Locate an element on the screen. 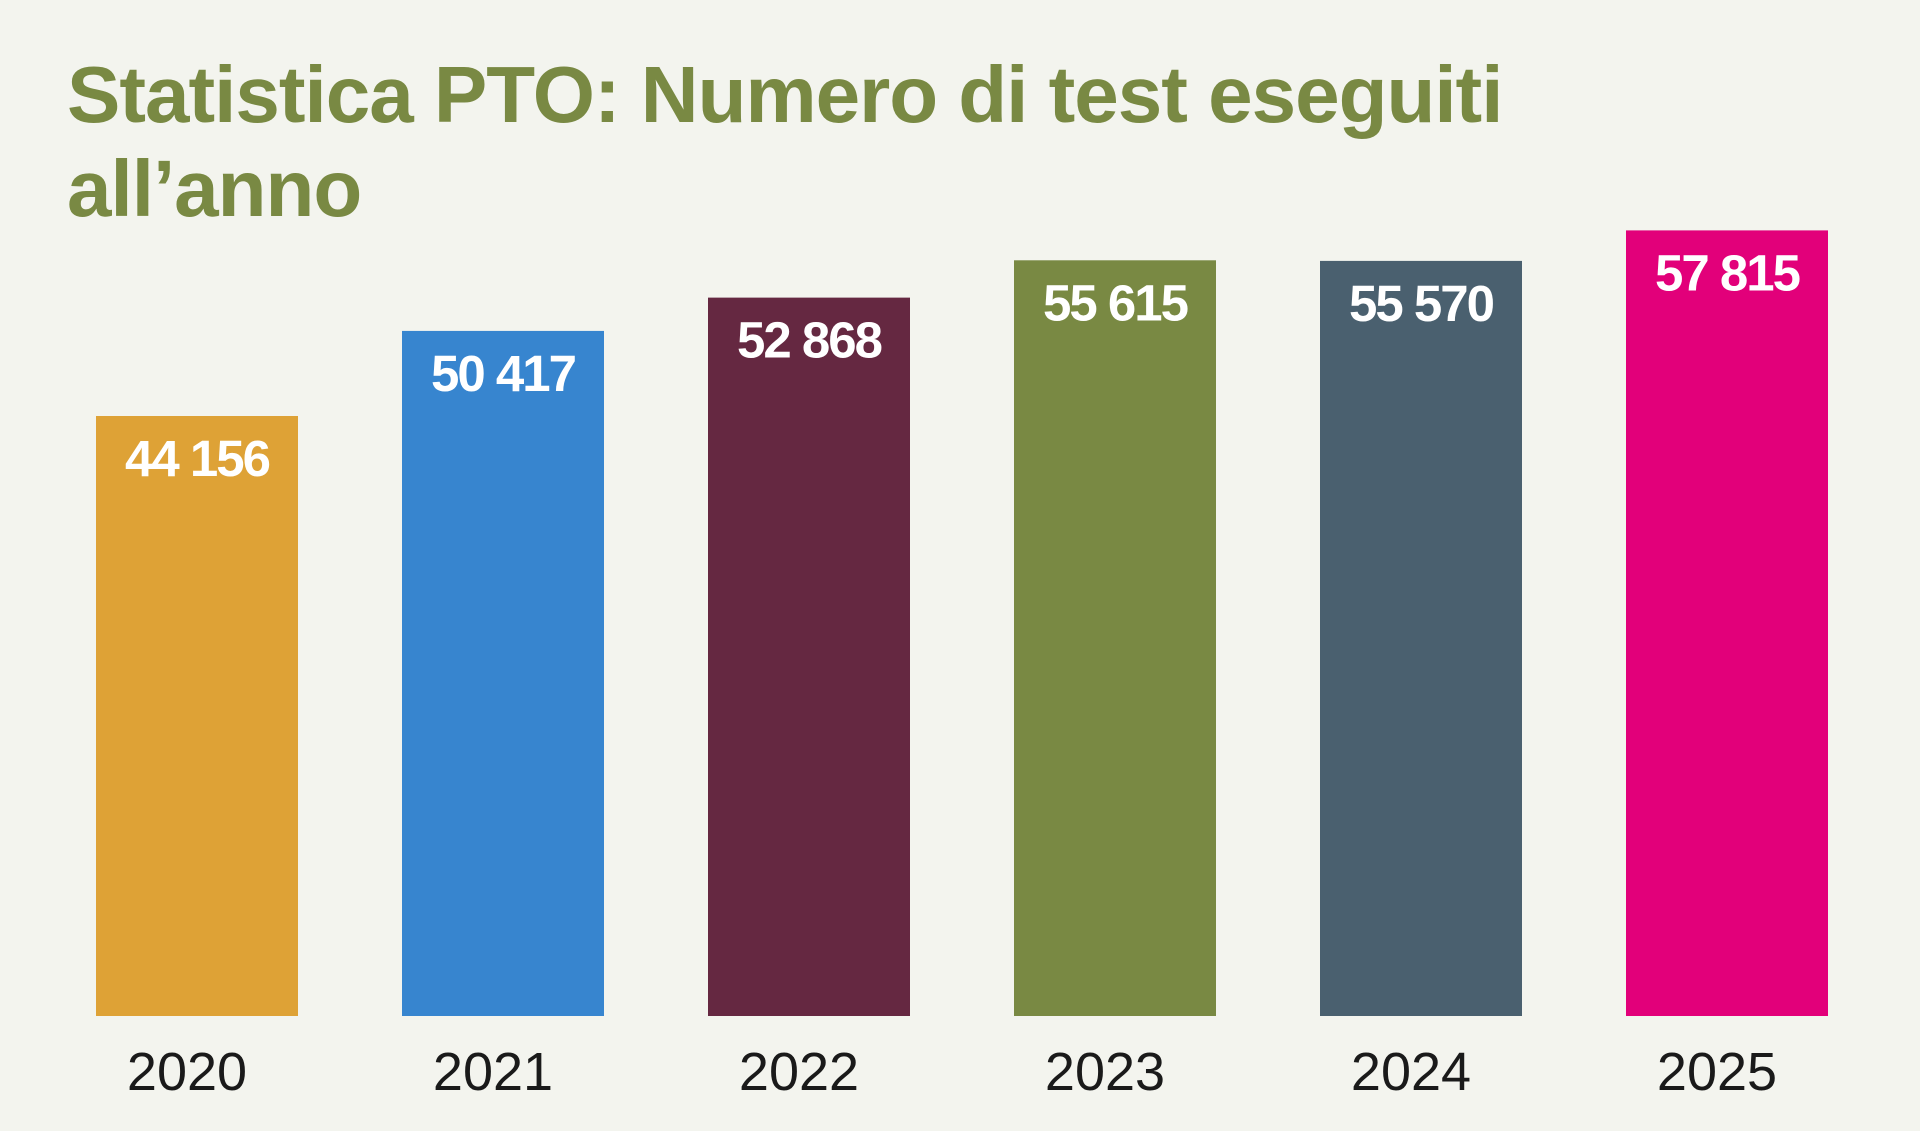 The height and width of the screenshot is (1131, 1920). x-tick-label-2020: 2020 is located at coordinates (187, 1072).